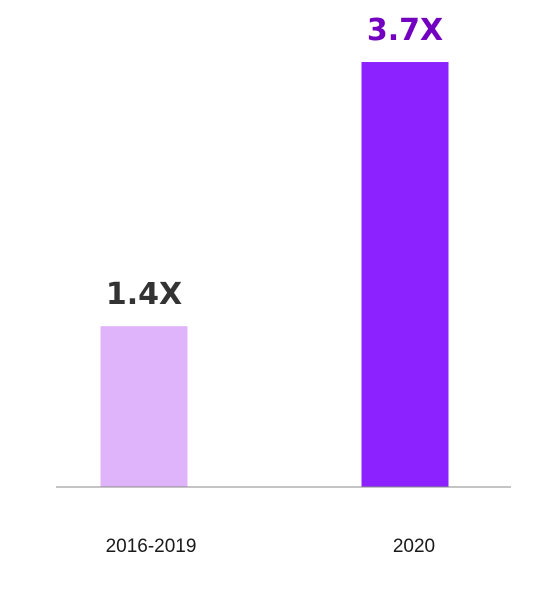  What do you see at coordinates (405, 30) in the screenshot?
I see `data-label-2020: 3.7X` at bounding box center [405, 30].